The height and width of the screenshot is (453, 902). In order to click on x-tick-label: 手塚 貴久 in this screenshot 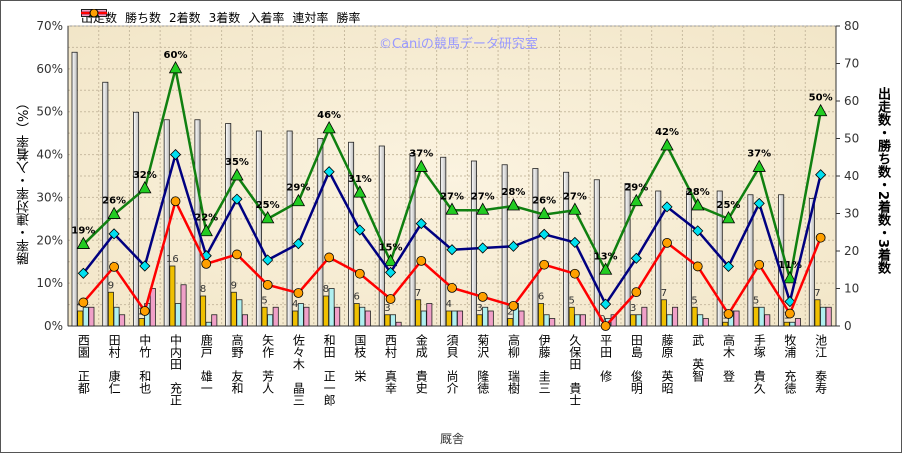, I will do `click(759, 364)`.